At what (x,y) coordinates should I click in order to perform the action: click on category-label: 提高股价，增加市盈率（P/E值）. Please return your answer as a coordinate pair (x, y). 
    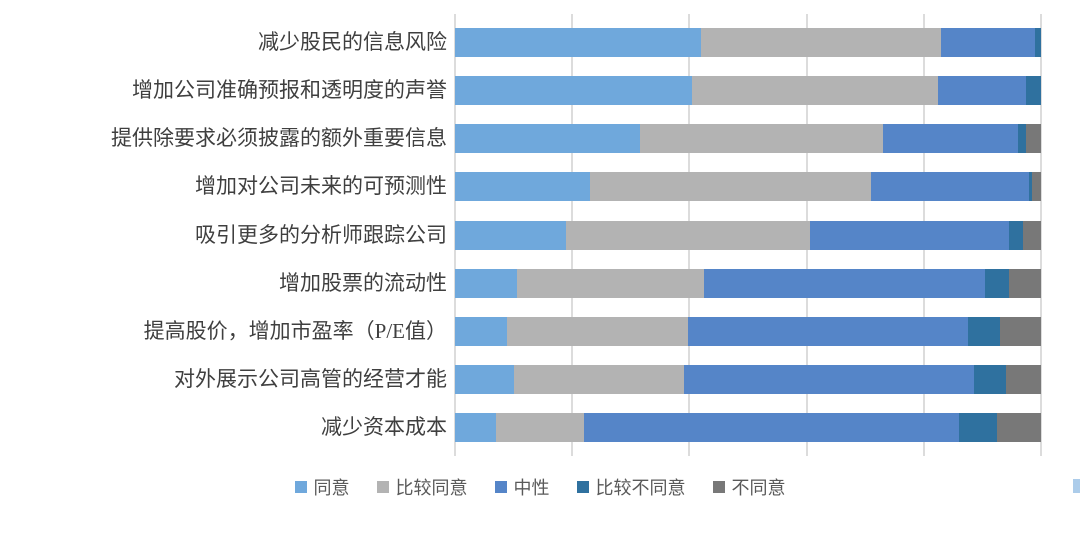
    Looking at the image, I should click on (295, 330).